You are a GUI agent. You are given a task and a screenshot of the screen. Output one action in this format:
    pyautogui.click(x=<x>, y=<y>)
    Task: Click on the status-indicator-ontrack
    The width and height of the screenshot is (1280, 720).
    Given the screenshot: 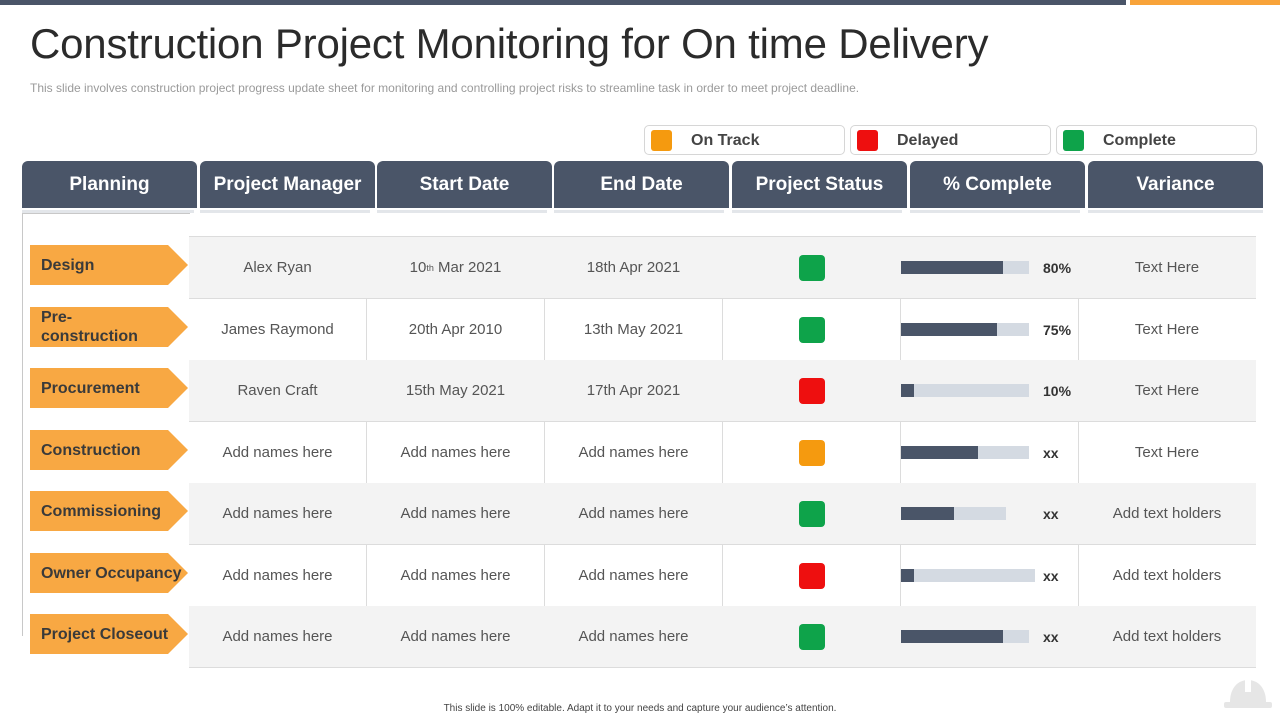 What is the action you would take?
    pyautogui.click(x=812, y=453)
    